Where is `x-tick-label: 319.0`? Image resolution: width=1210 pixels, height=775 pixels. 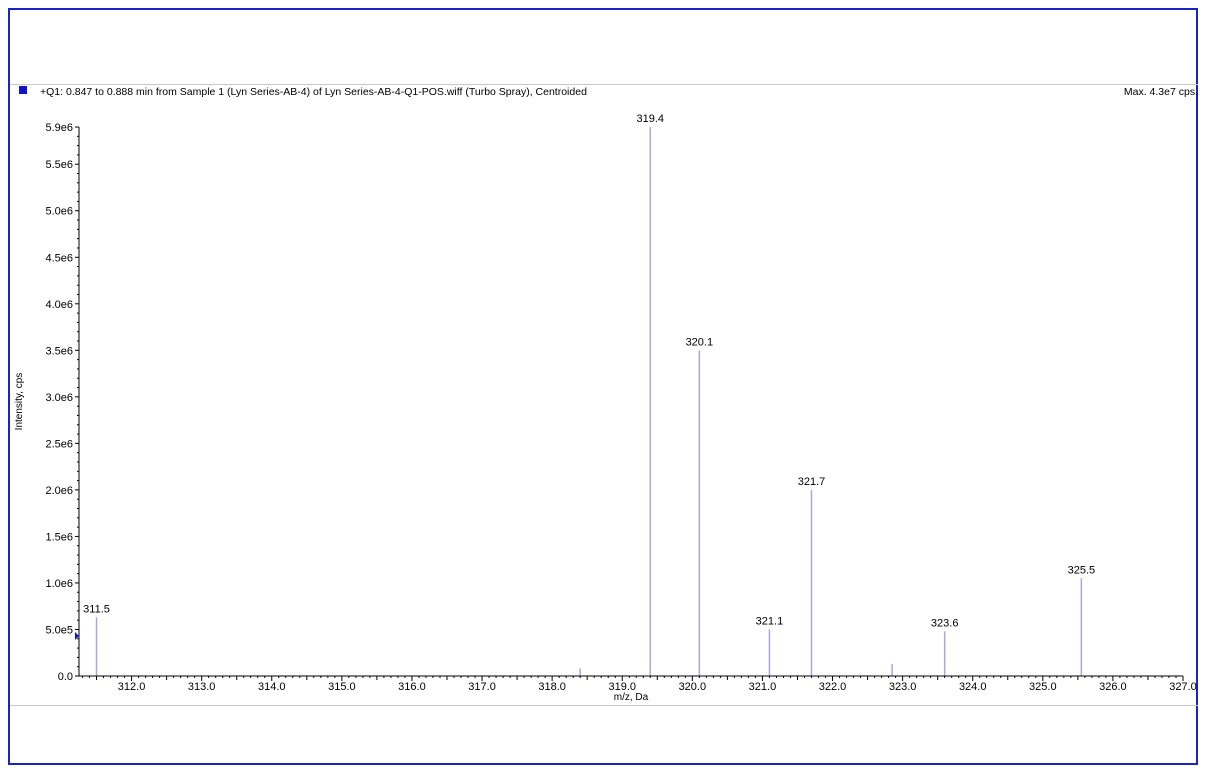 x-tick-label: 319.0 is located at coordinates (622, 687).